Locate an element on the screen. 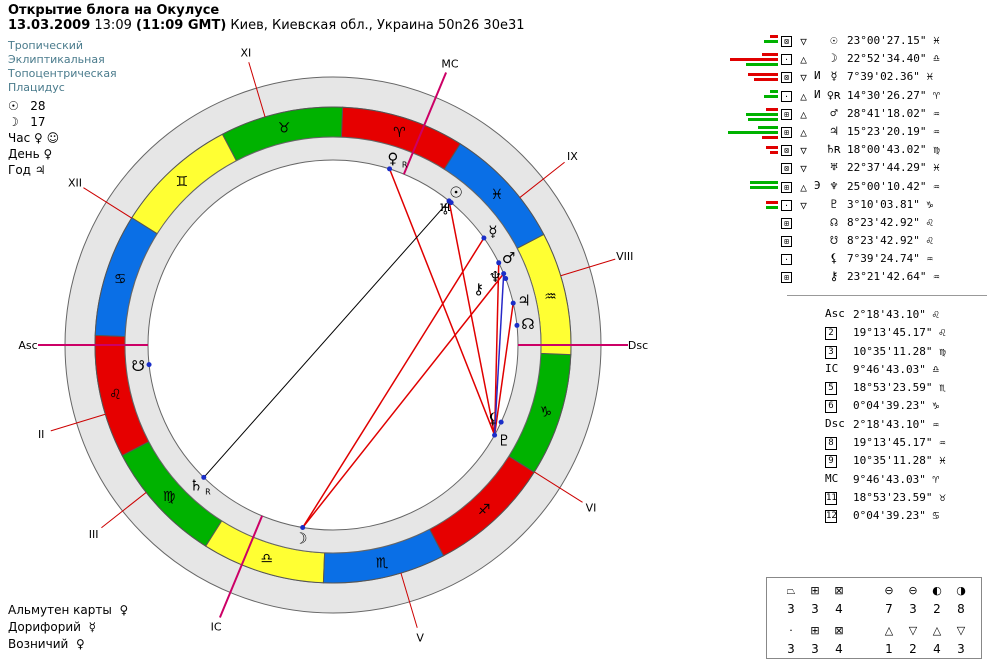 This screenshot has width=995, height=660. zodiac-glyph-3: ♋ is located at coordinates (120, 280).